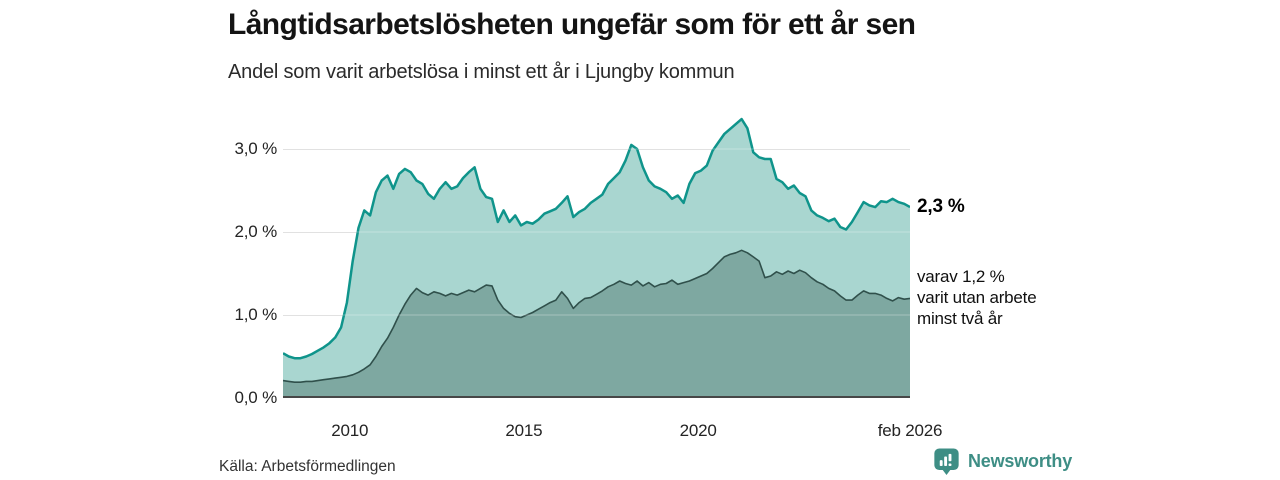 This screenshot has width=1280, height=480. What do you see at coordinates (307, 466) in the screenshot?
I see `source-note: Källa: Arbetsförmedlingen` at bounding box center [307, 466].